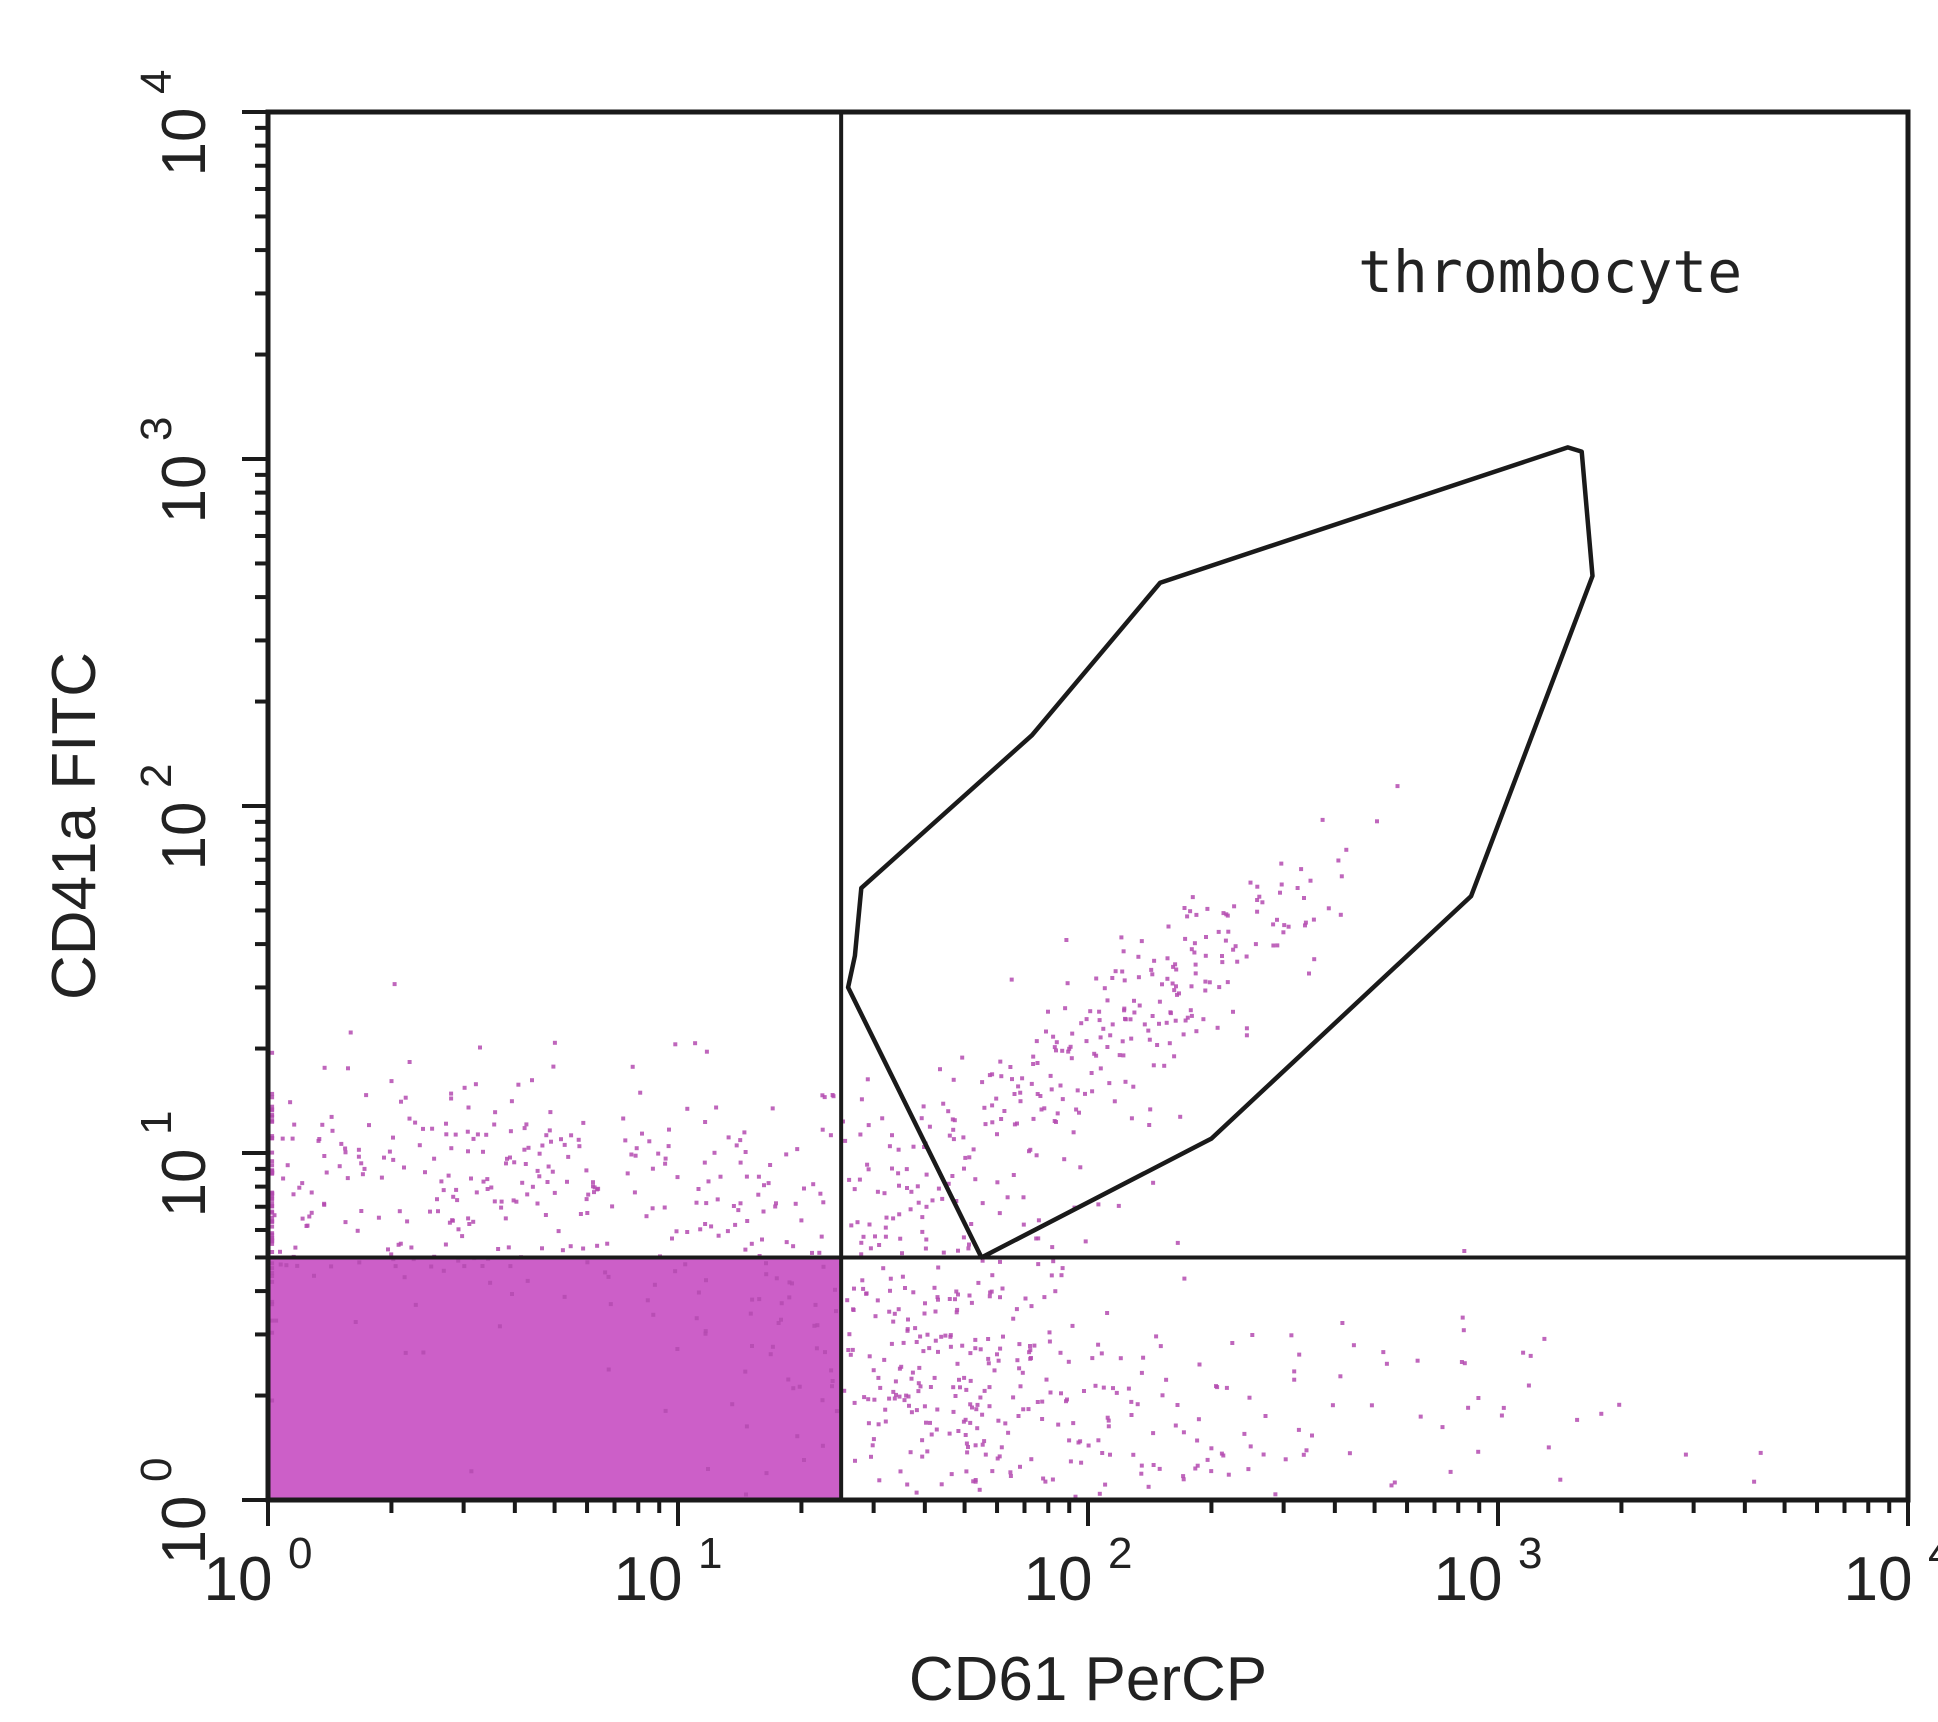 This screenshot has height=1722, width=1938. What do you see at coordinates (184, 1530) in the screenshot?
I see `y-tick-label: 10` at bounding box center [184, 1530].